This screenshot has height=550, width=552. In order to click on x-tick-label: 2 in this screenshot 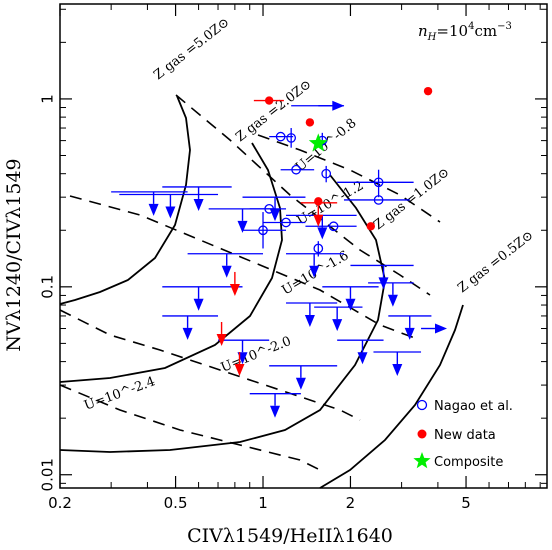, I will do `click(351, 503)`.